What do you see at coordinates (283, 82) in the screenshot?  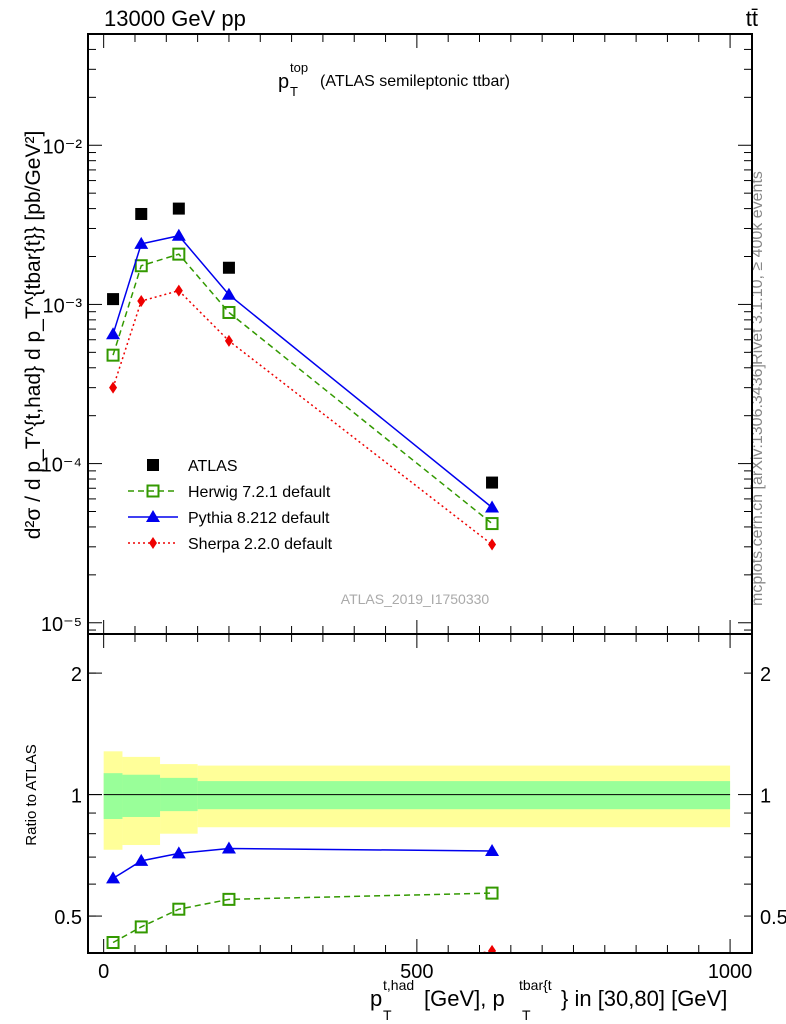 I see `title-p: p` at bounding box center [283, 82].